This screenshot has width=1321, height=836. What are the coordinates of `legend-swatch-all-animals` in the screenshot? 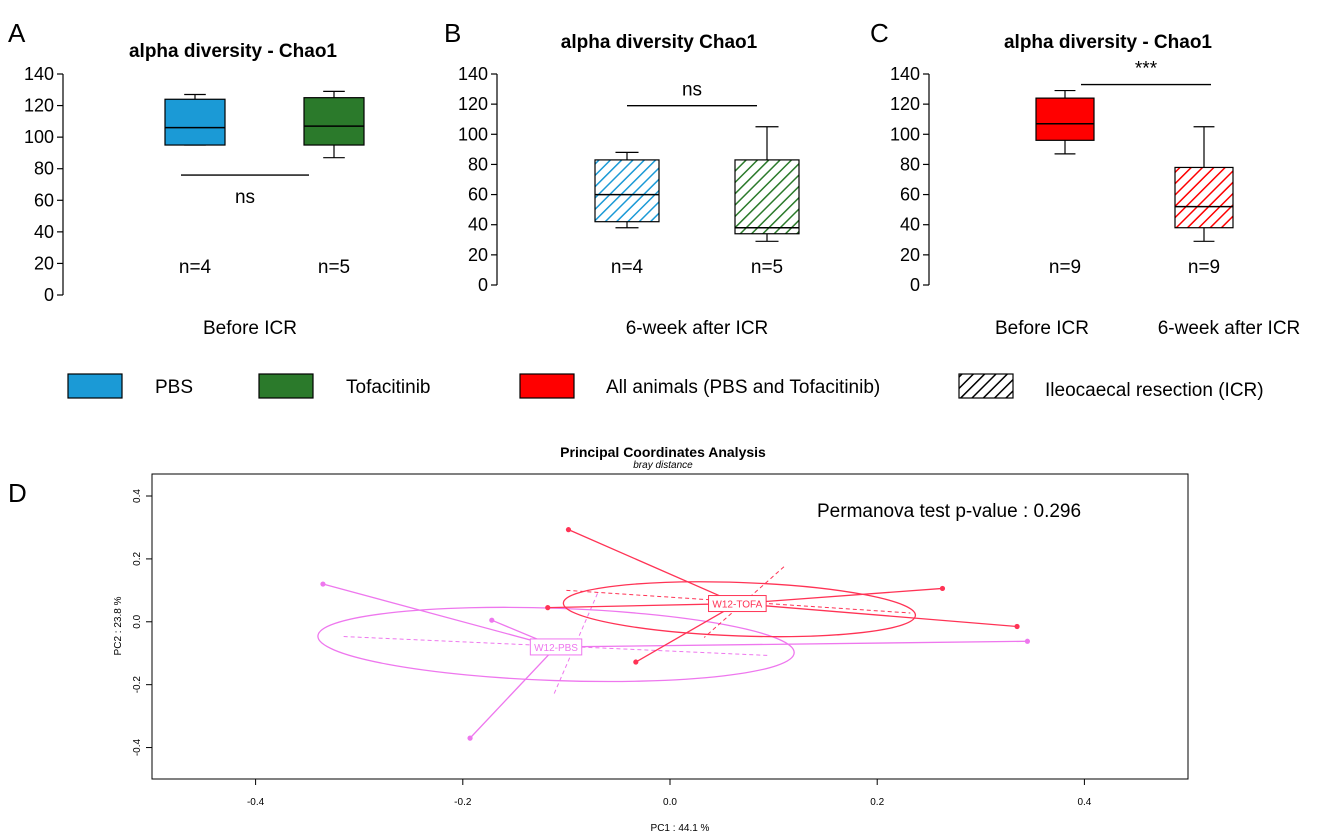 It's located at (547, 386).